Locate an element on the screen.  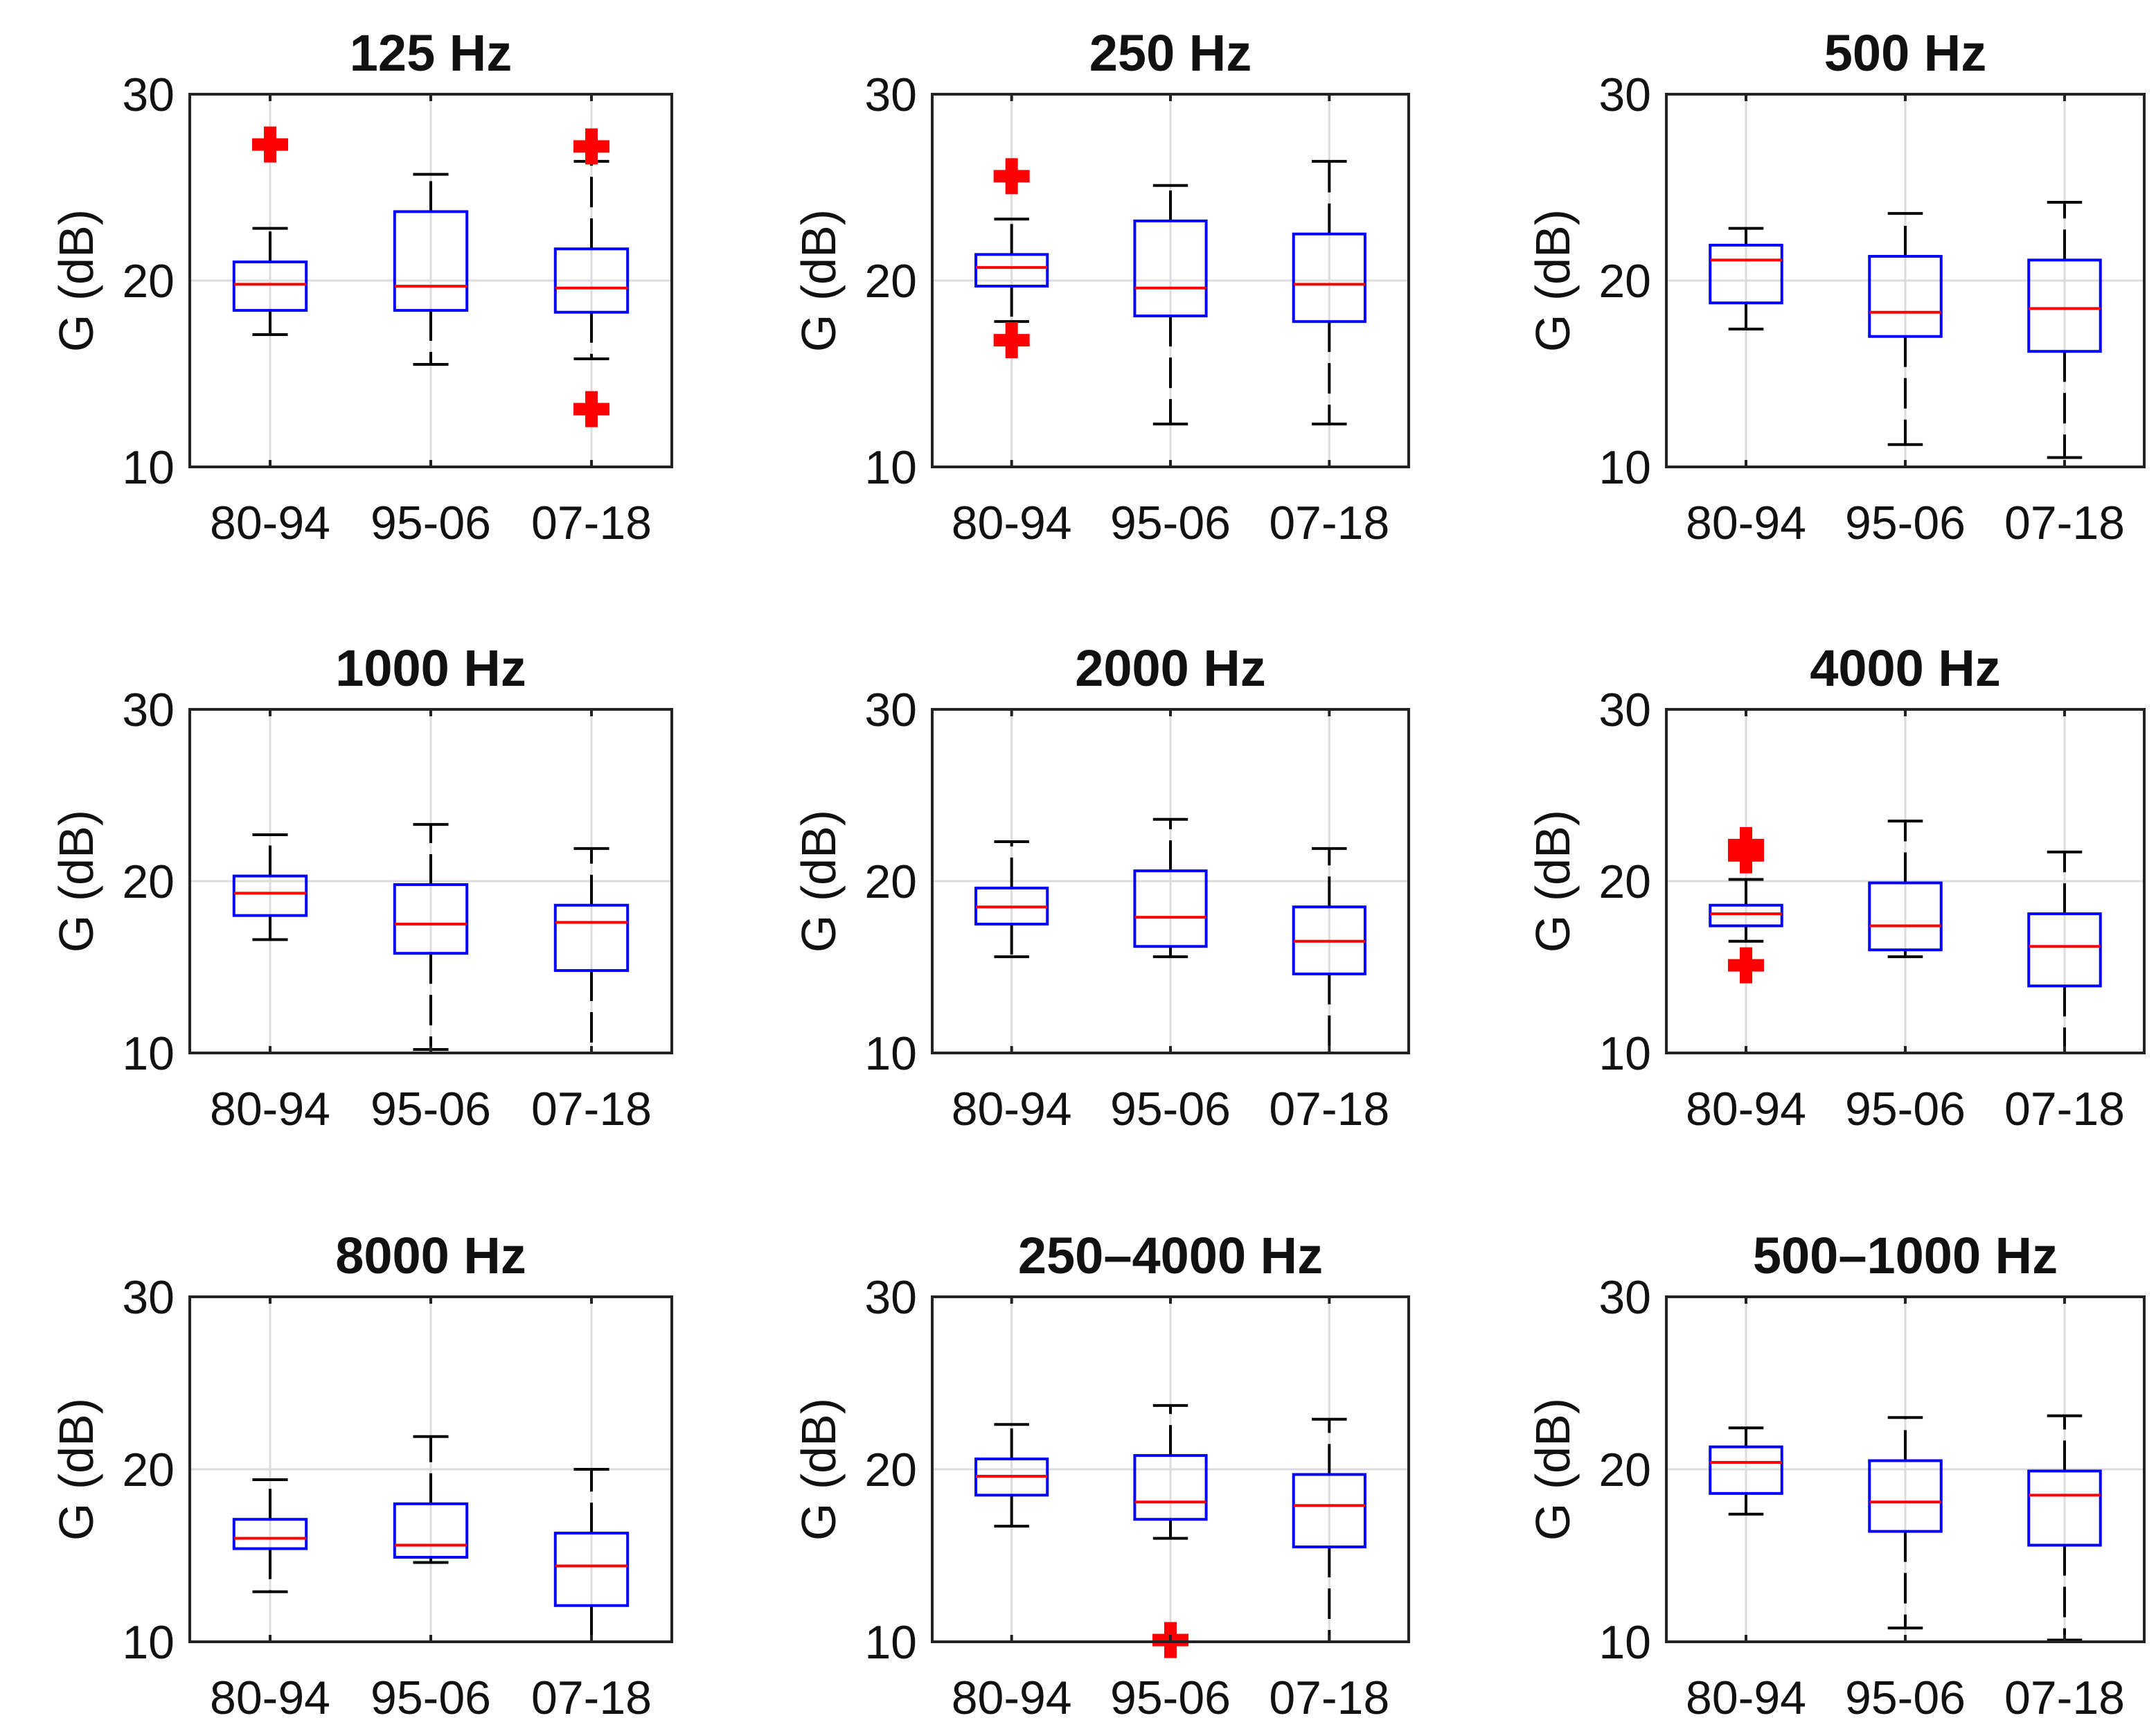
subplot-title: 250 Hz is located at coordinates (1170, 53).